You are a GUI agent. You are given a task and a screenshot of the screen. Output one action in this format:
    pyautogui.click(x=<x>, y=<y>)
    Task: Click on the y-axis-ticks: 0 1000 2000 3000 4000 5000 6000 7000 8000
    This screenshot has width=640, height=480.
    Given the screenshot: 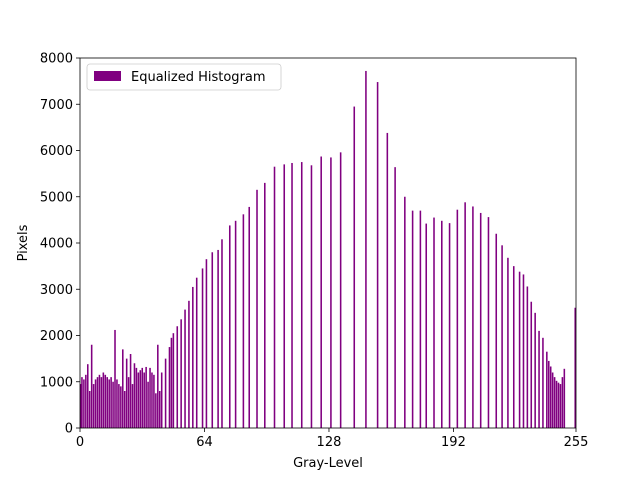 What is the action you would take?
    pyautogui.click(x=60, y=244)
    